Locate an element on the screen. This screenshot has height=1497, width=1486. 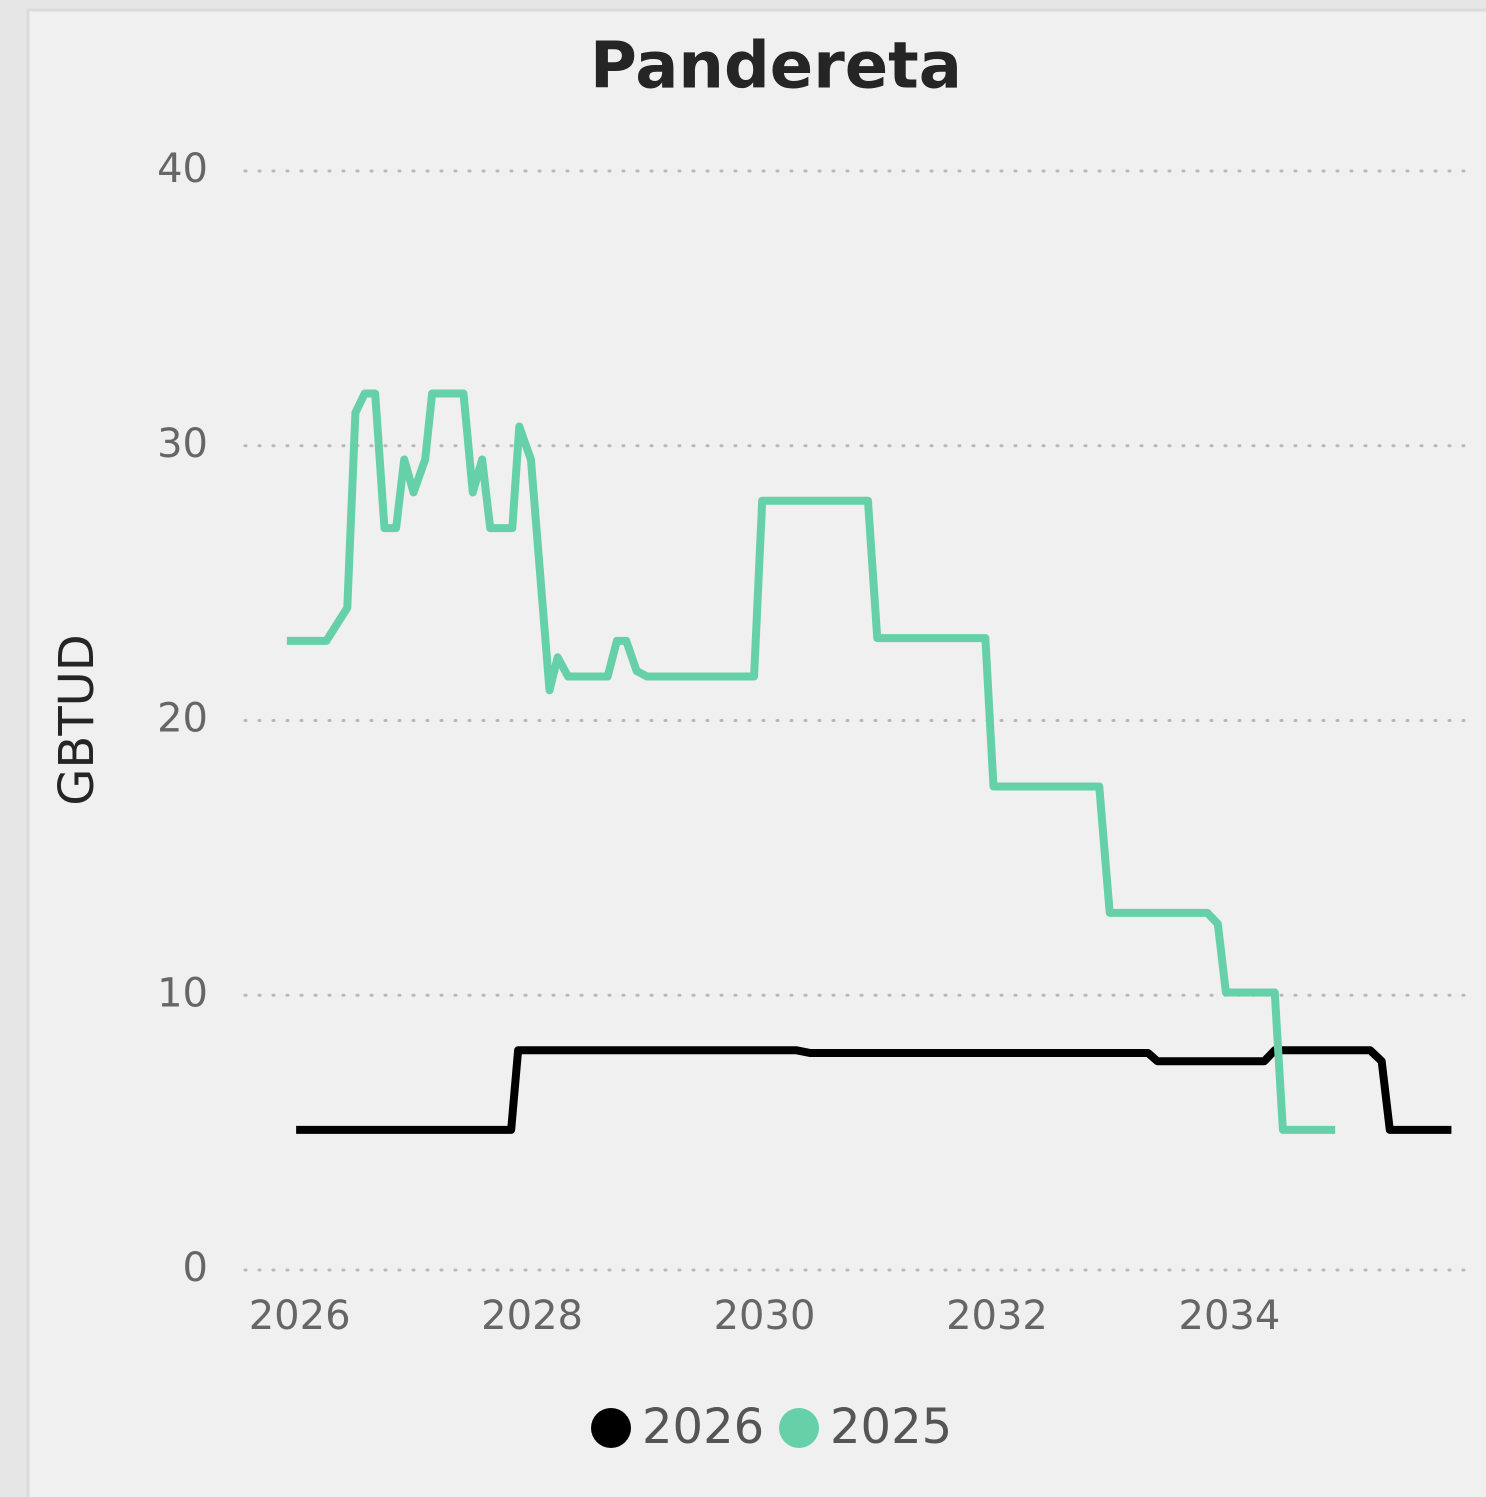
x-tick-label: 2028 is located at coordinates (532, 1316).